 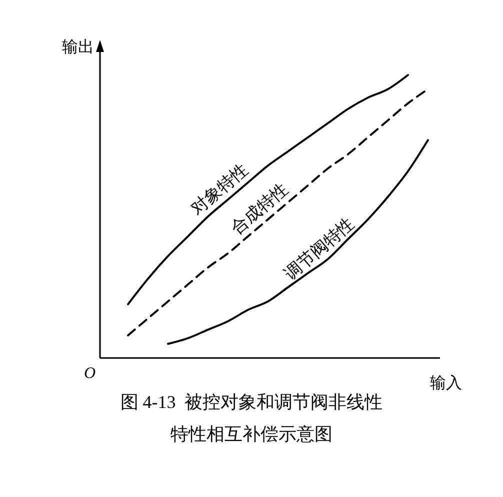 I want to click on y-axis-title: 输出, so click(x=78, y=47).